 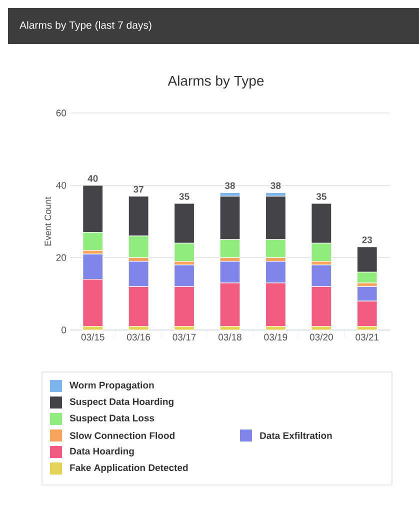 I want to click on legend-label: Data Hoarding, so click(x=102, y=452).